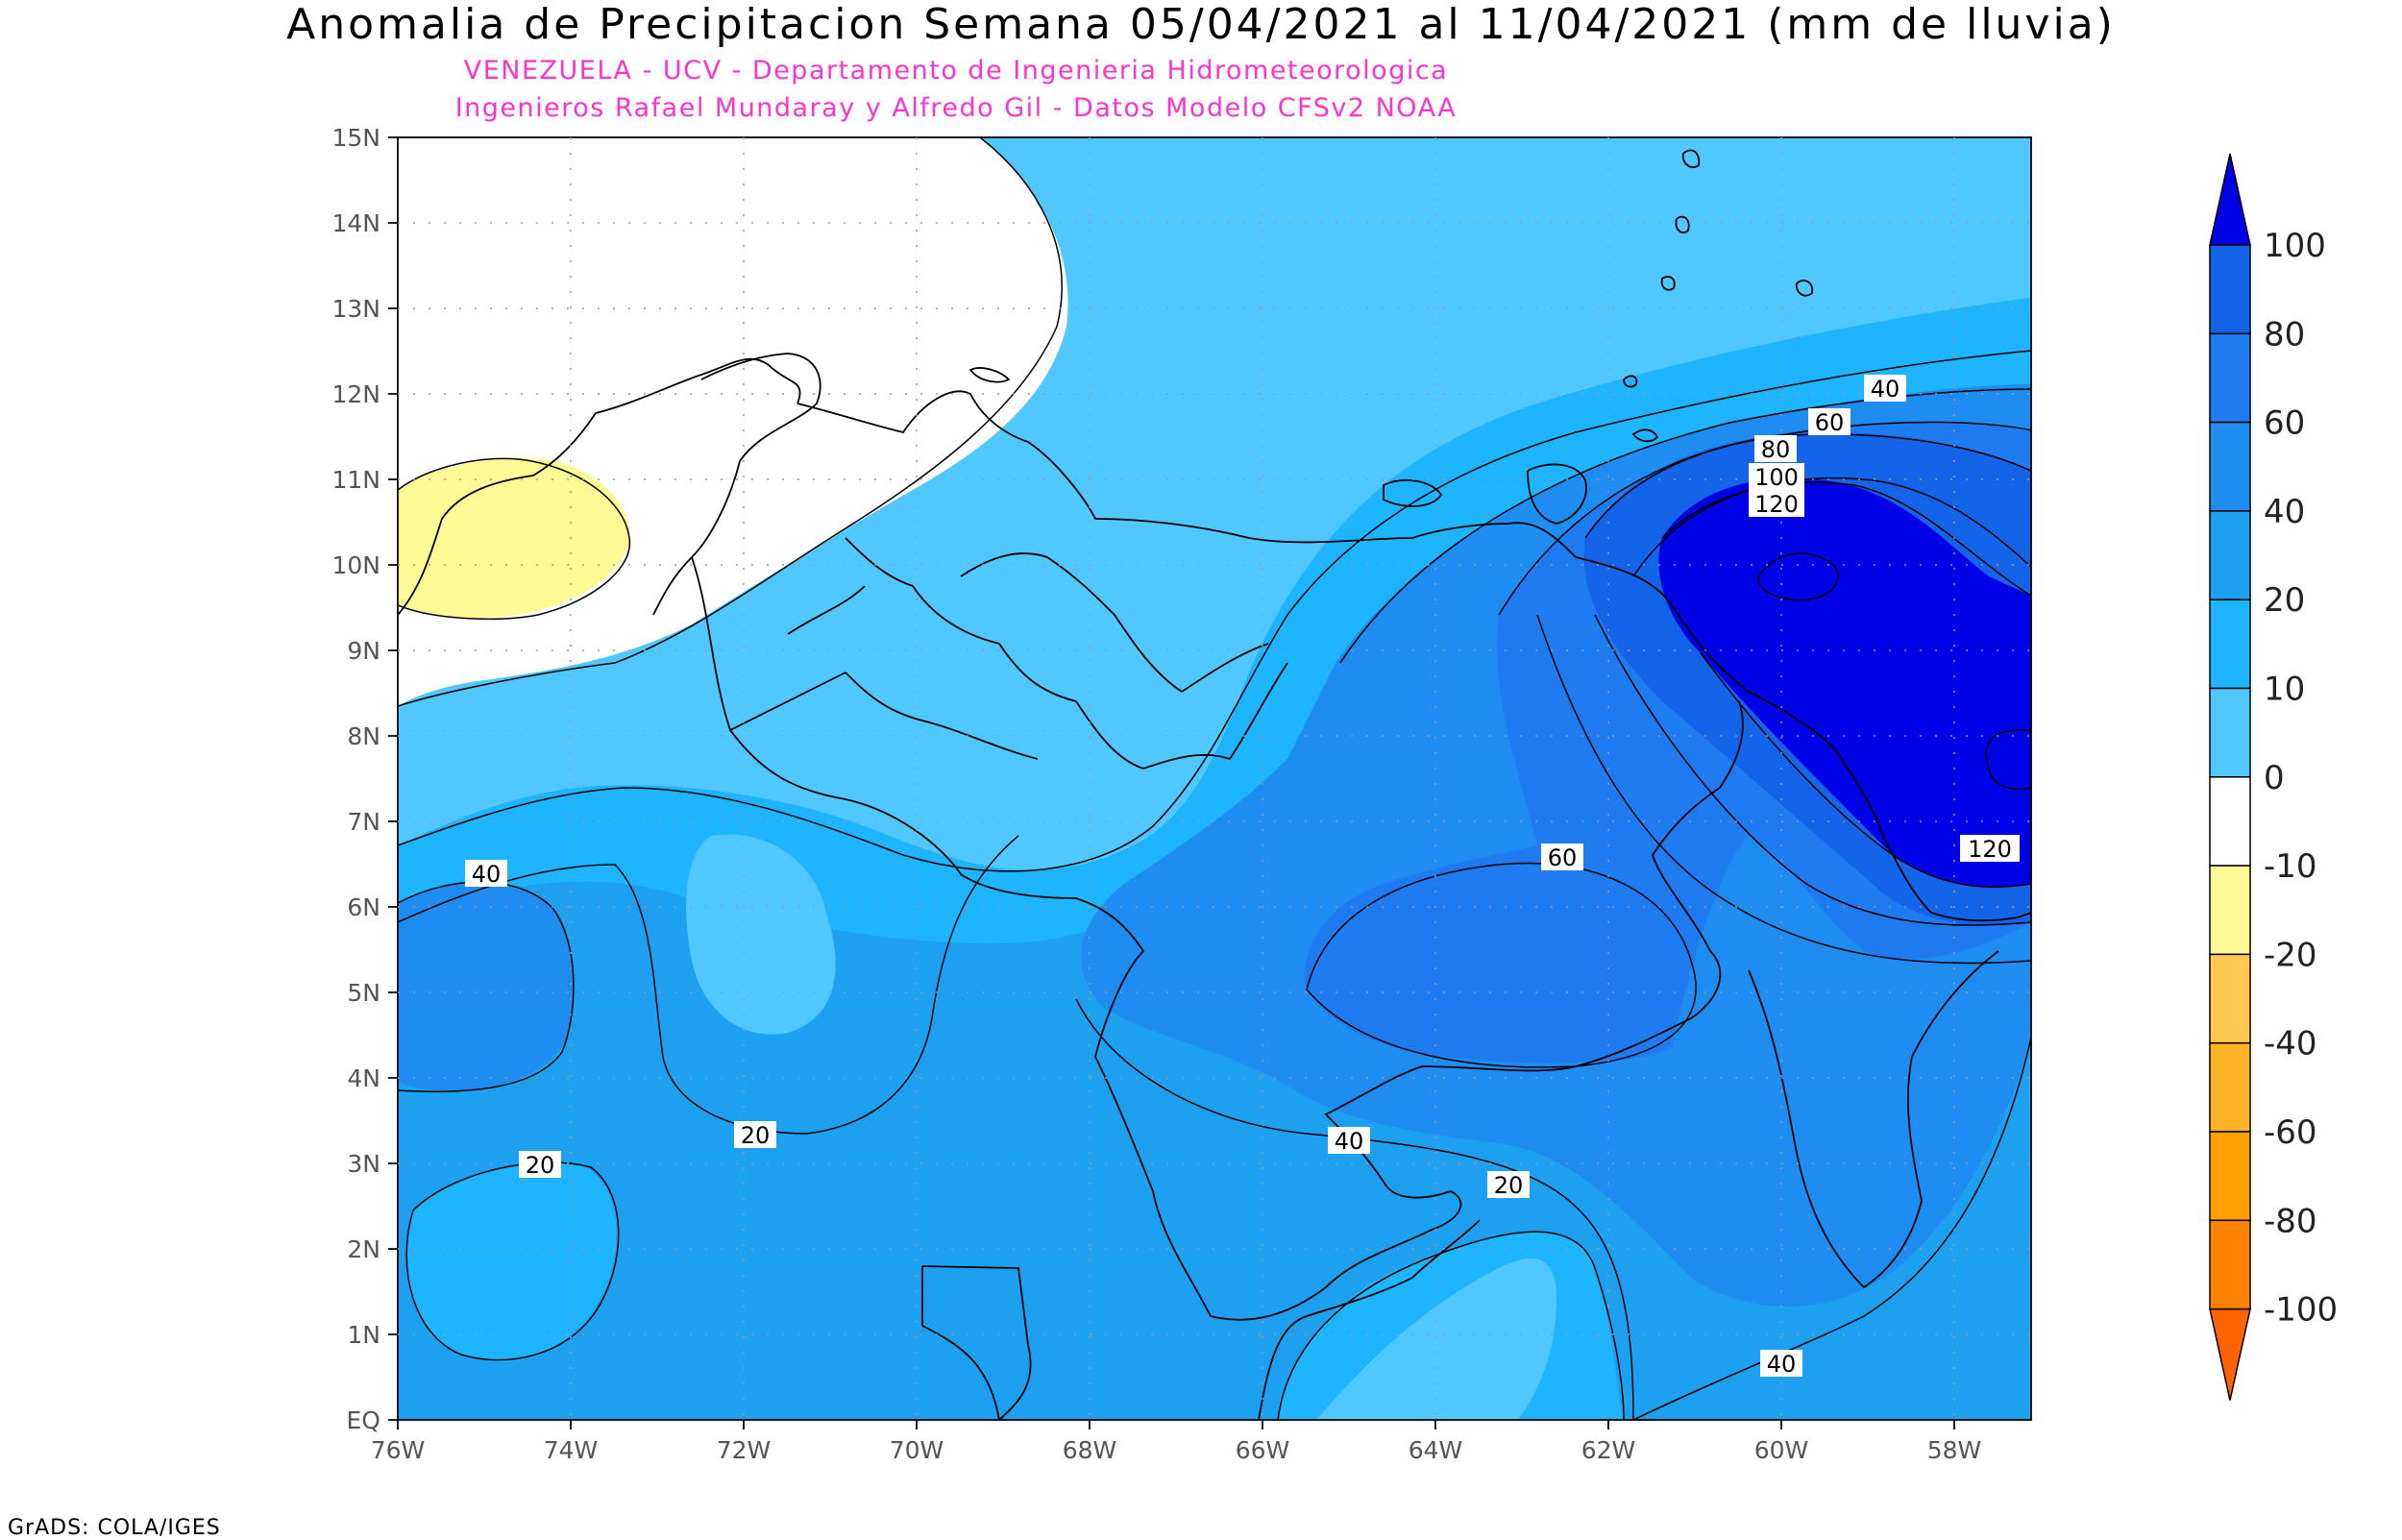 This screenshot has width=2402, height=1540. Describe the element at coordinates (485, 986) in the screenshot. I see `shade-40-60-west` at that location.